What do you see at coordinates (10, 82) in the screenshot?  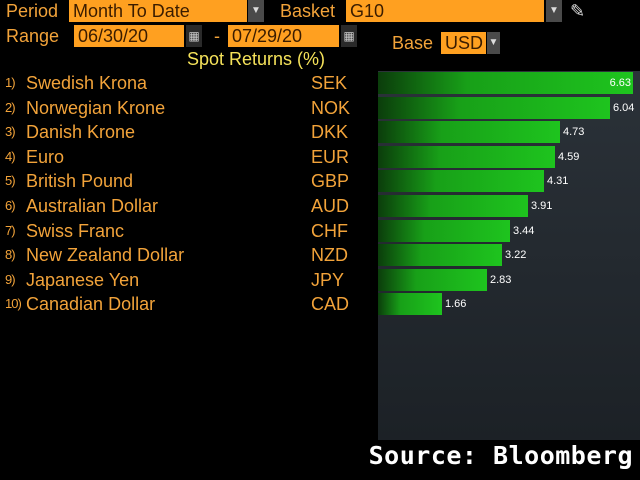 I see `row-rank: 1)` at bounding box center [10, 82].